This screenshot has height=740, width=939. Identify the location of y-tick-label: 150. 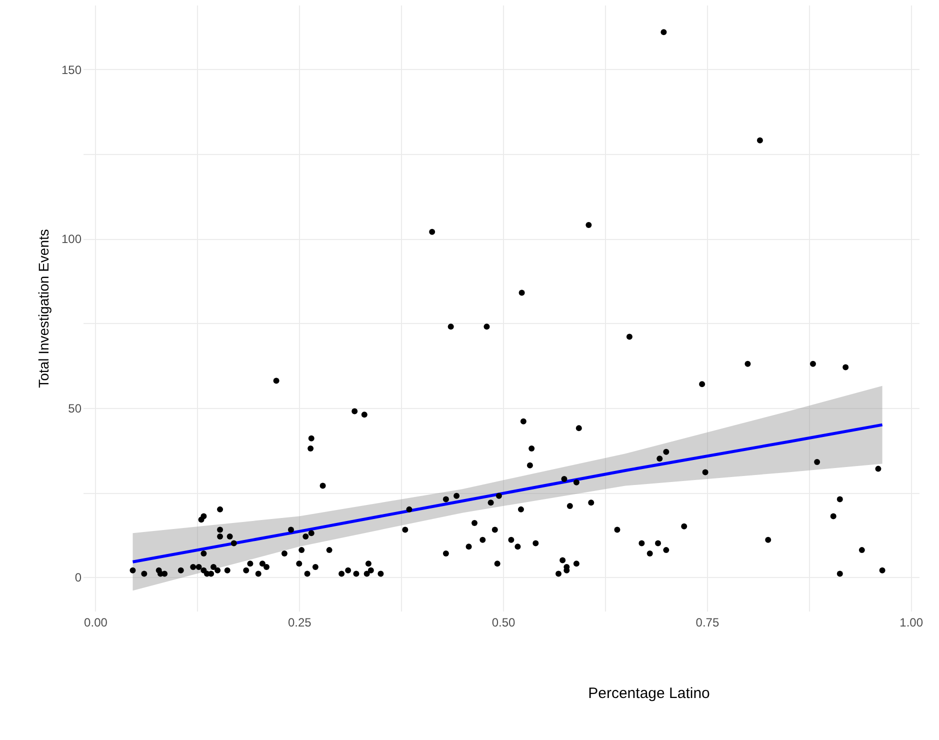
(71, 69).